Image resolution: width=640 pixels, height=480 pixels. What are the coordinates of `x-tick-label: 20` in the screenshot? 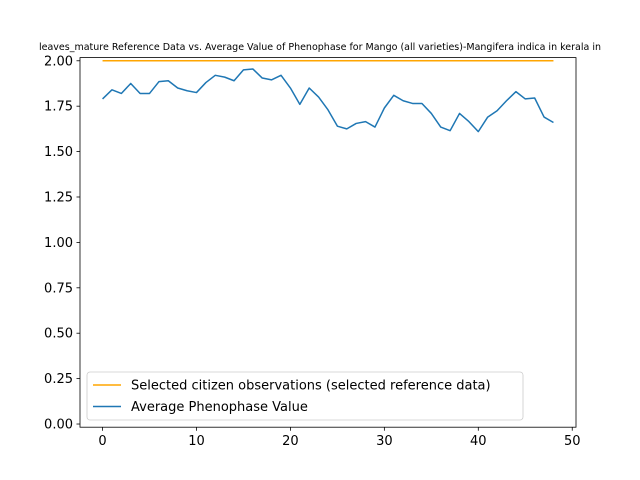 It's located at (290, 441).